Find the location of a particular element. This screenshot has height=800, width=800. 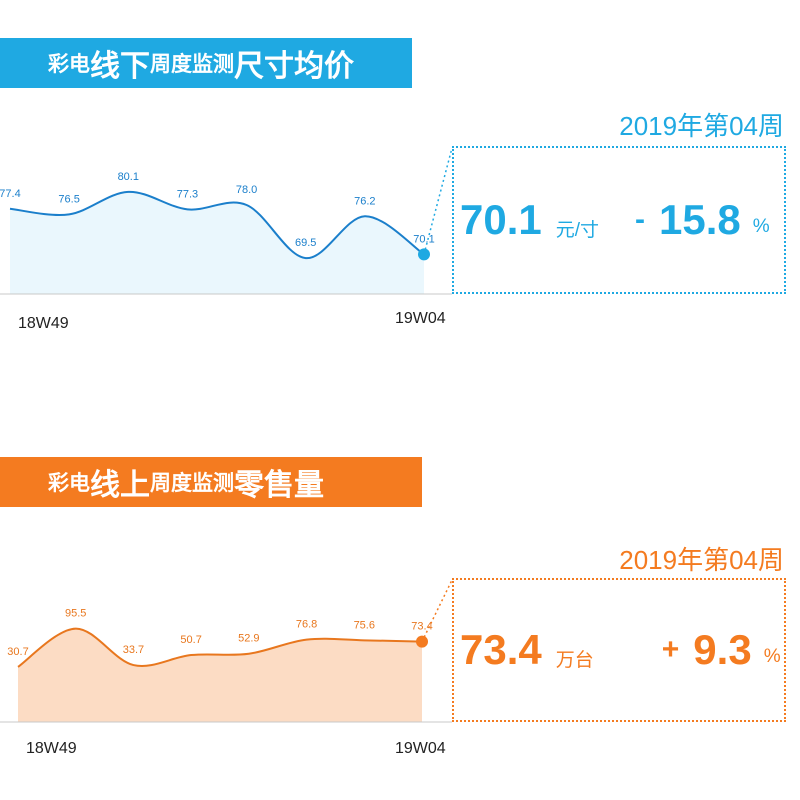

panel1-change-unit: % is located at coordinates (761, 226).